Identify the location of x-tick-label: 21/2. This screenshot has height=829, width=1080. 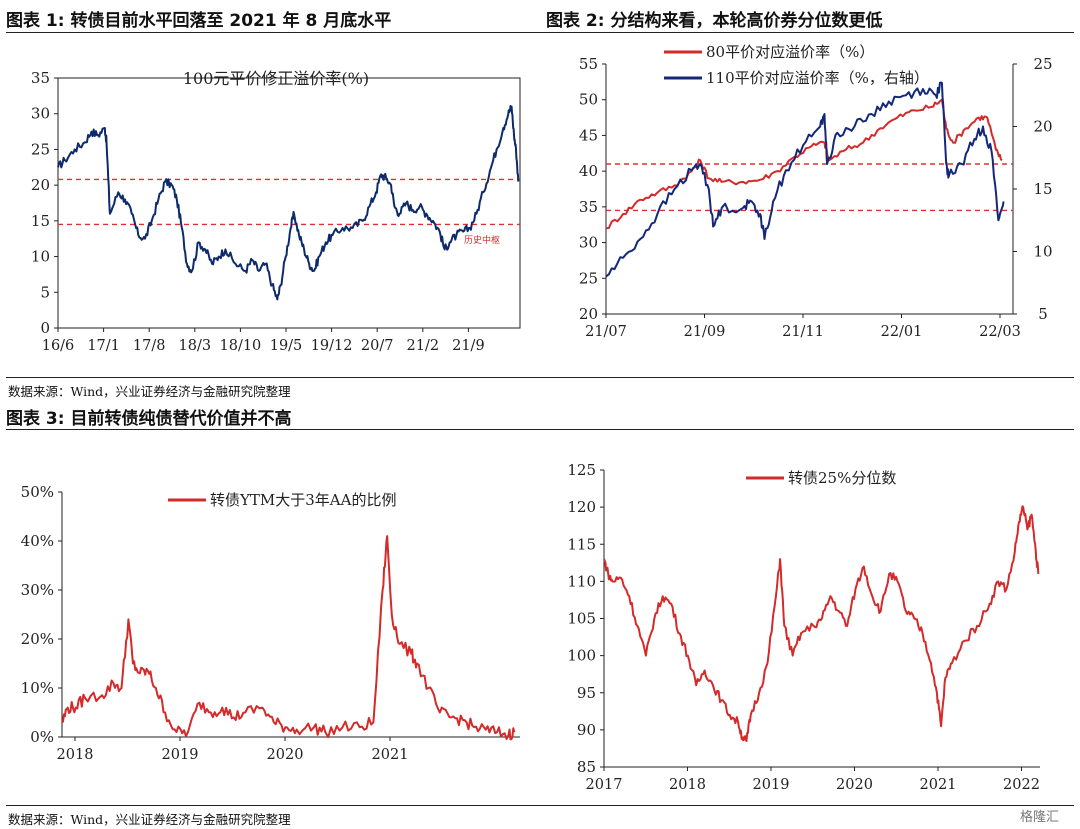
(423, 346).